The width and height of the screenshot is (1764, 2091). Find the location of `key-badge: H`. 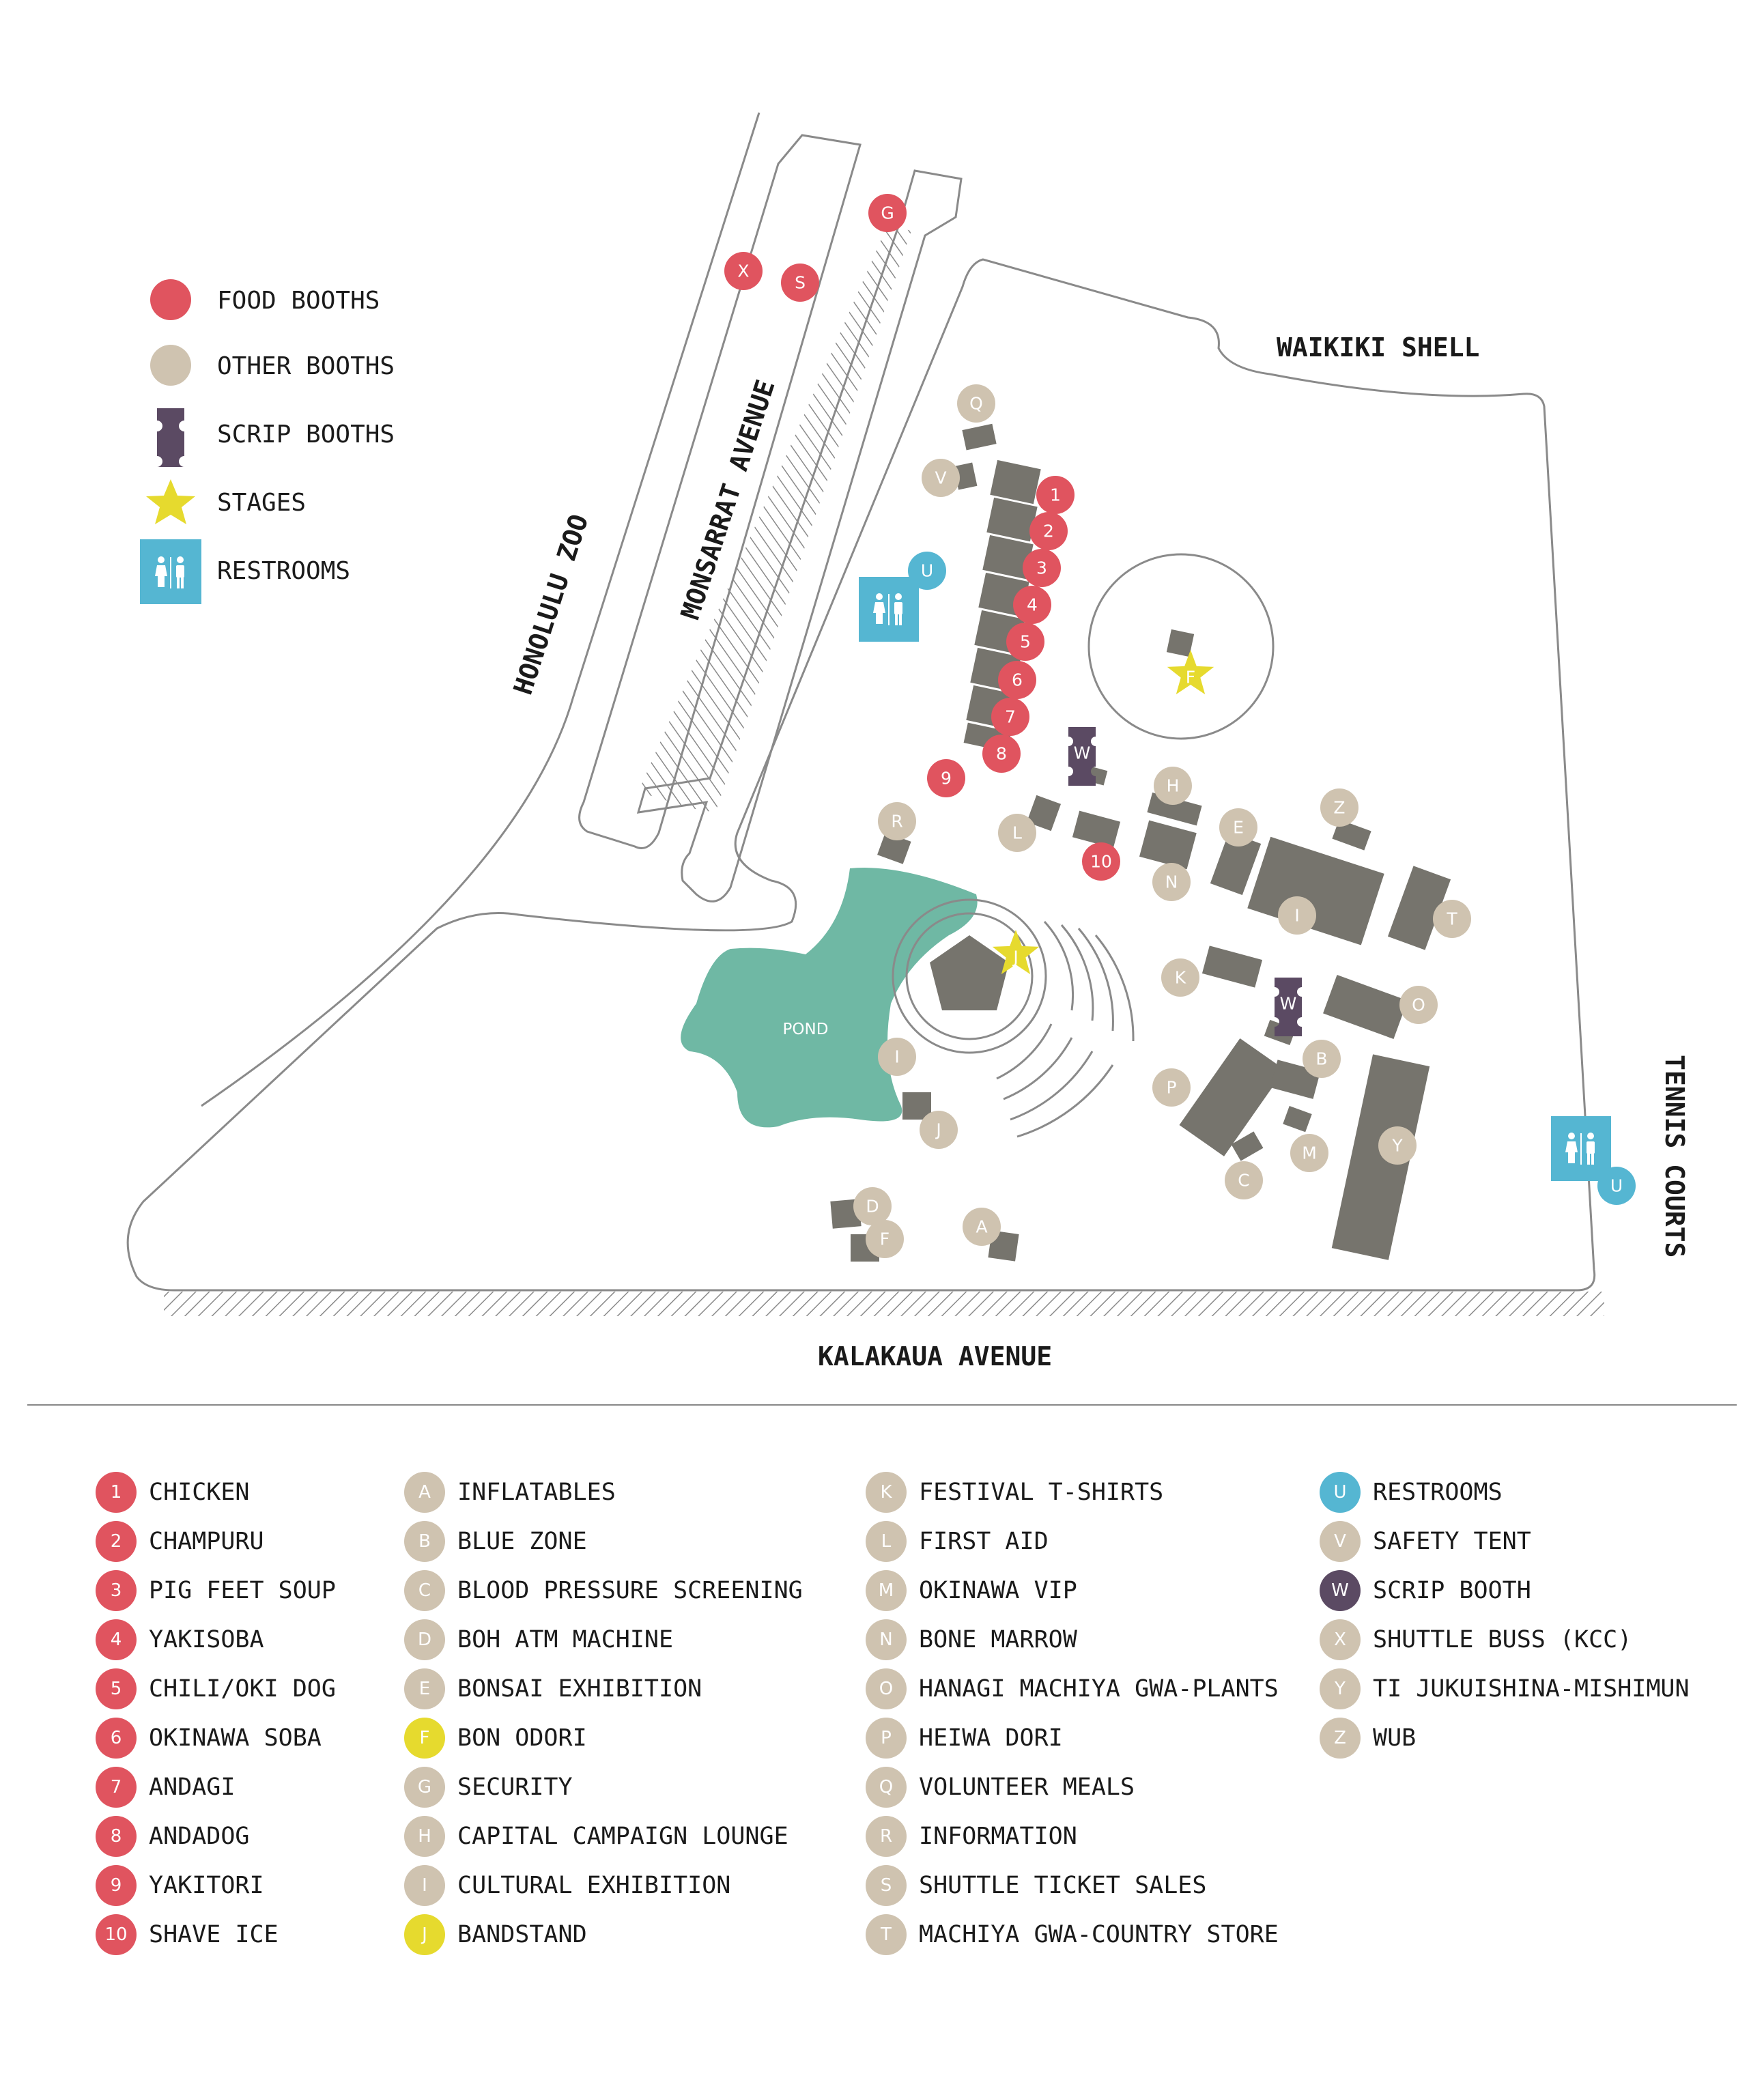

key-badge: H is located at coordinates (424, 1836).